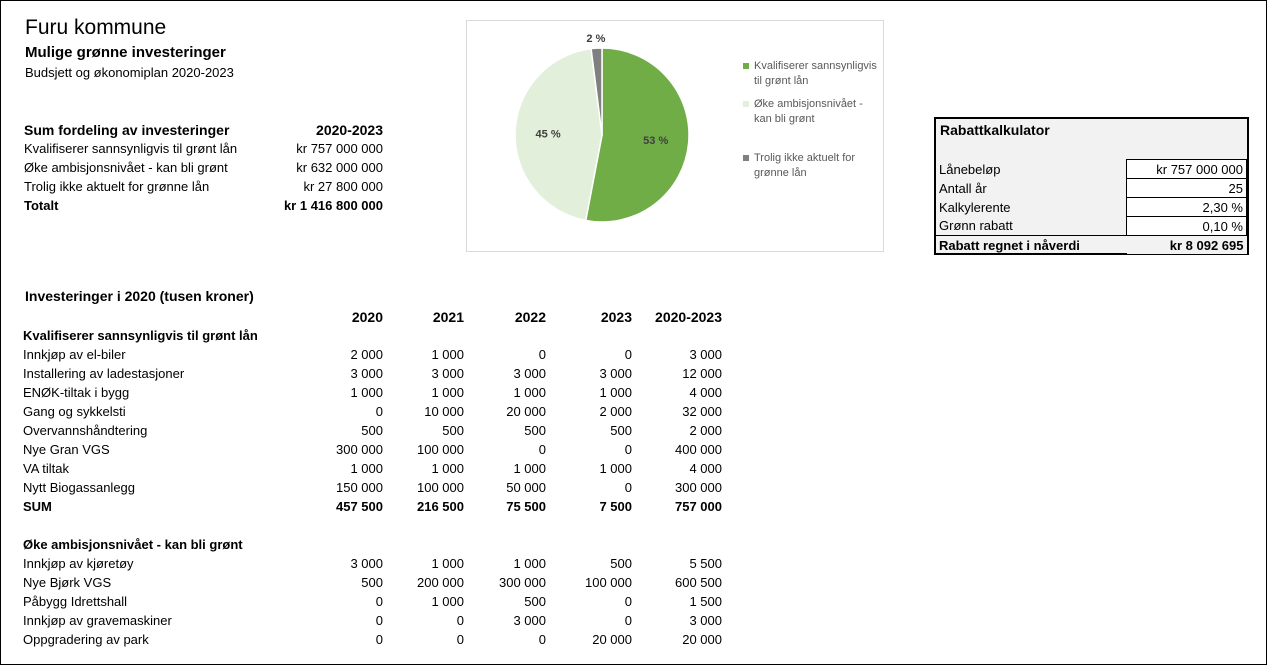 Image resolution: width=1267 pixels, height=665 pixels. I want to click on year-header: 2020-2023, so click(688, 316).